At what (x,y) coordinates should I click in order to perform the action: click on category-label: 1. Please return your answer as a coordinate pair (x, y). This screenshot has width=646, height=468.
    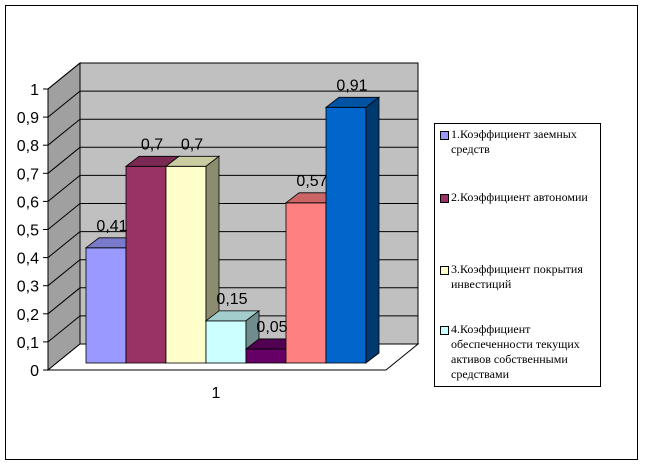
    Looking at the image, I should click on (216, 393).